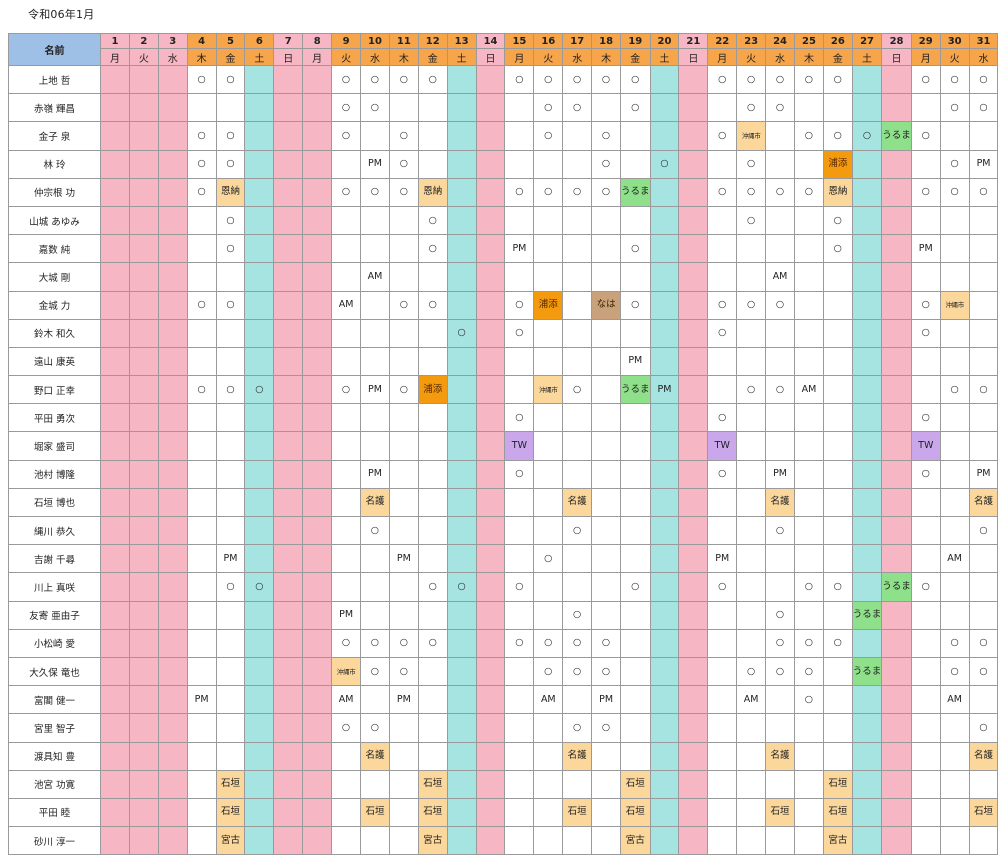 This screenshot has width=1000, height=866. Describe the element at coordinates (722, 446) in the screenshot. I see `schedule-cell: TW` at that location.